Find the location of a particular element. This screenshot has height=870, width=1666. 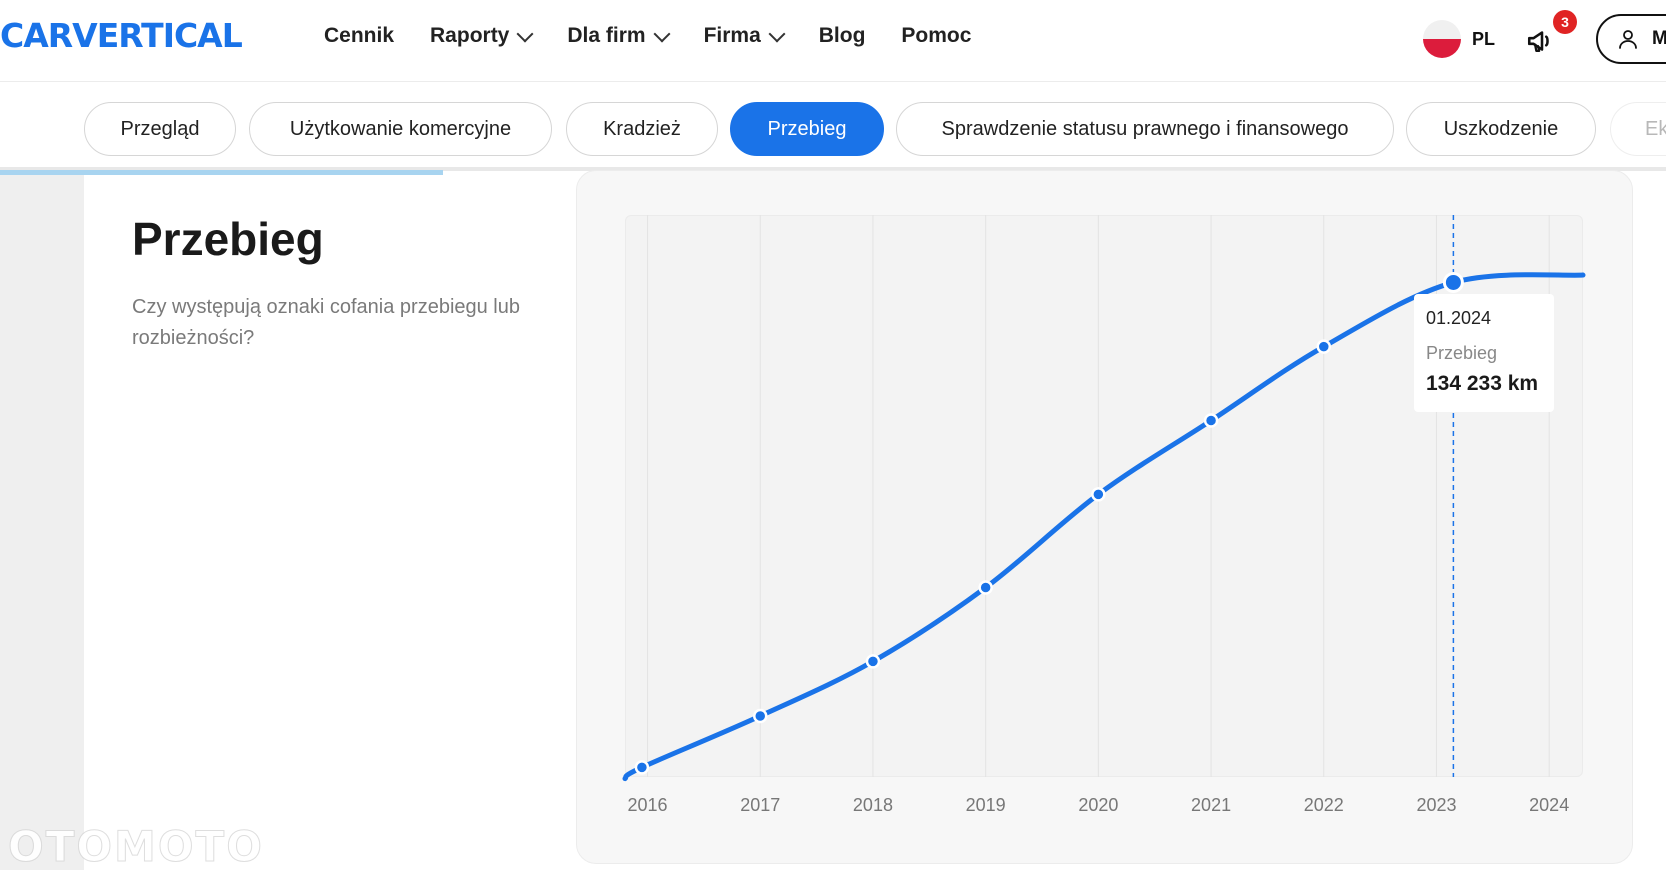

notification-count-badge: 3 is located at coordinates (1565, 22).